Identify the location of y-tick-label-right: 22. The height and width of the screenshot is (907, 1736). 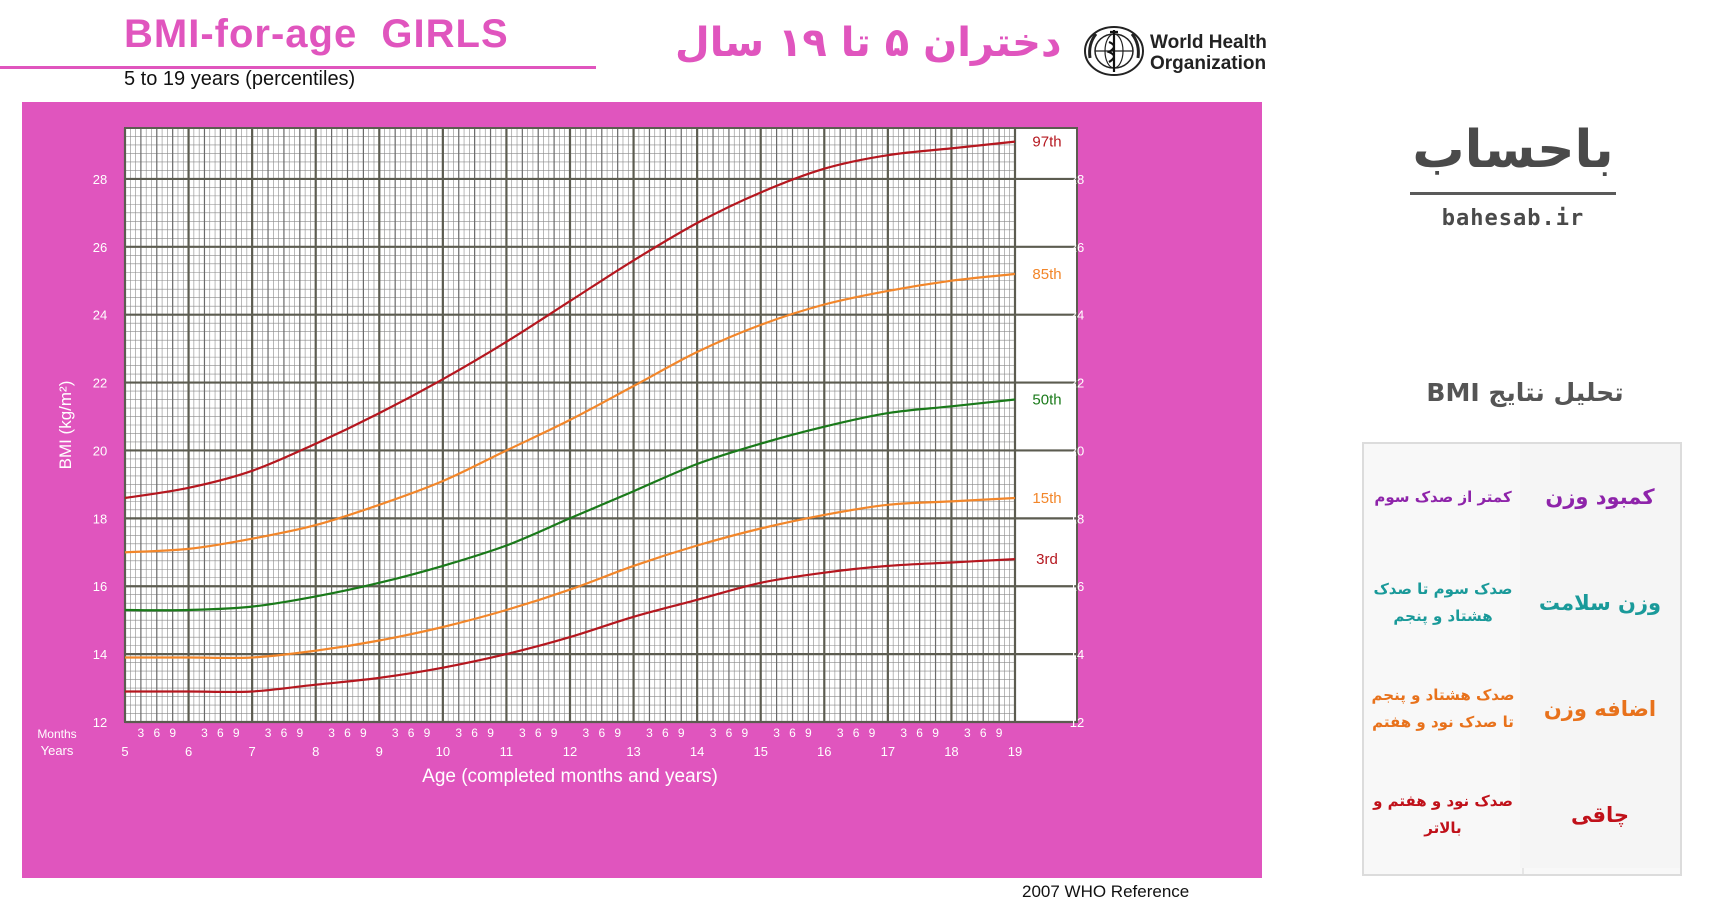
(1077, 383).